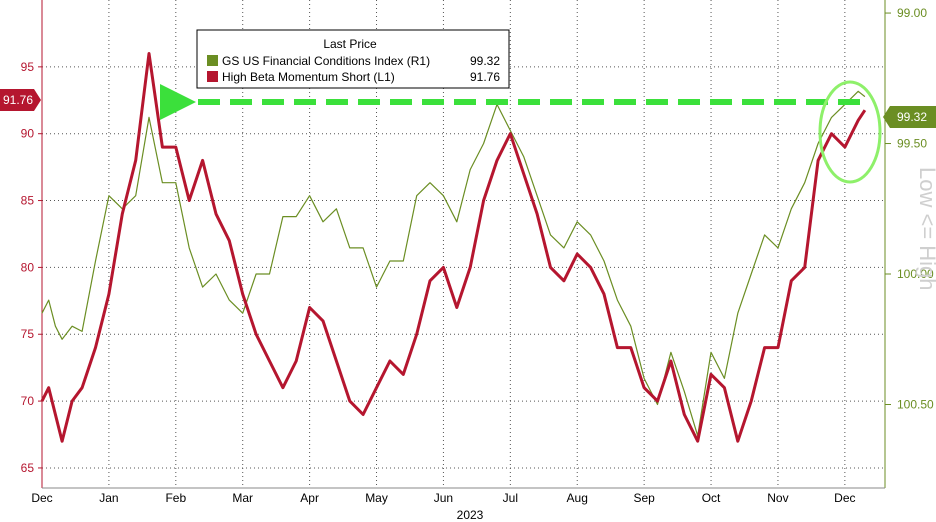 The image size is (936, 522). I want to click on legend-box, so click(353, 59).